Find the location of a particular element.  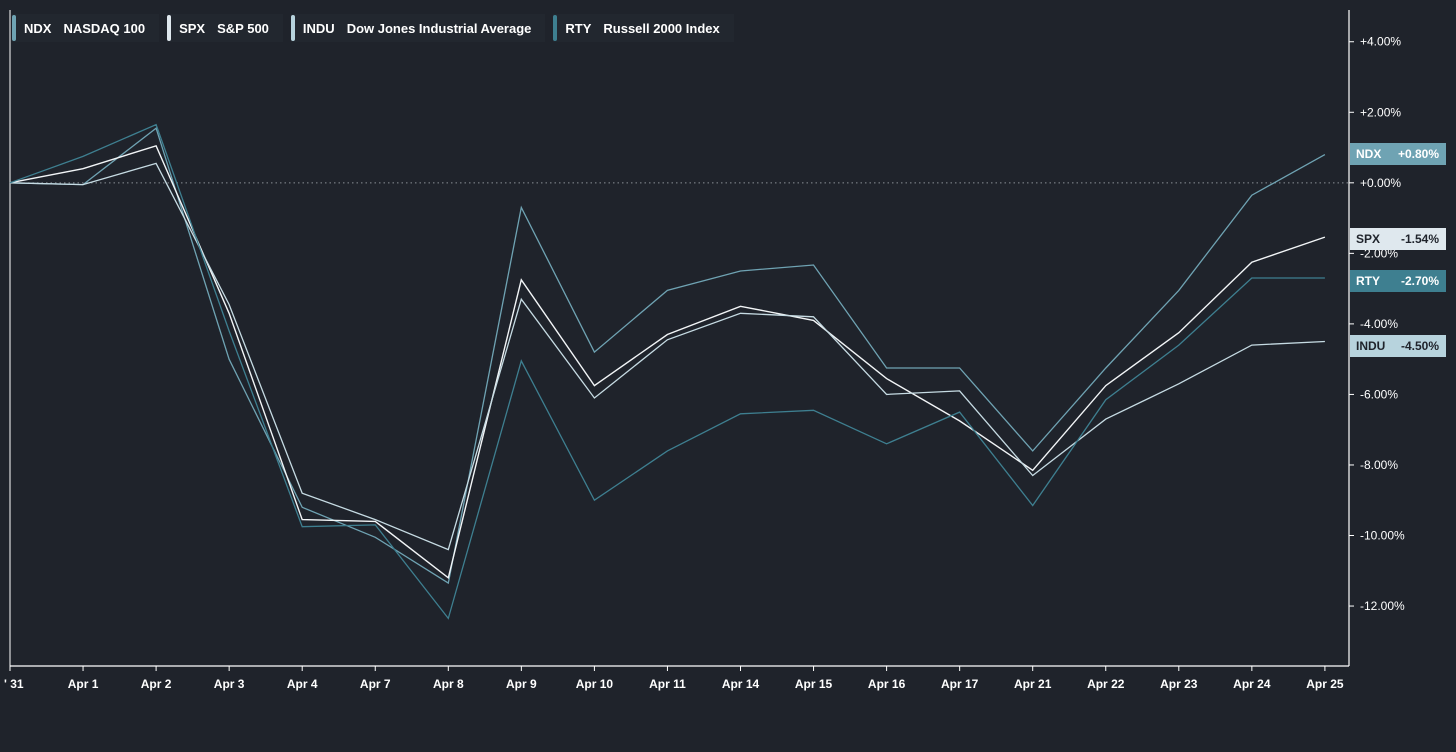

x-tick-label: Apr 21 is located at coordinates (1033, 684).